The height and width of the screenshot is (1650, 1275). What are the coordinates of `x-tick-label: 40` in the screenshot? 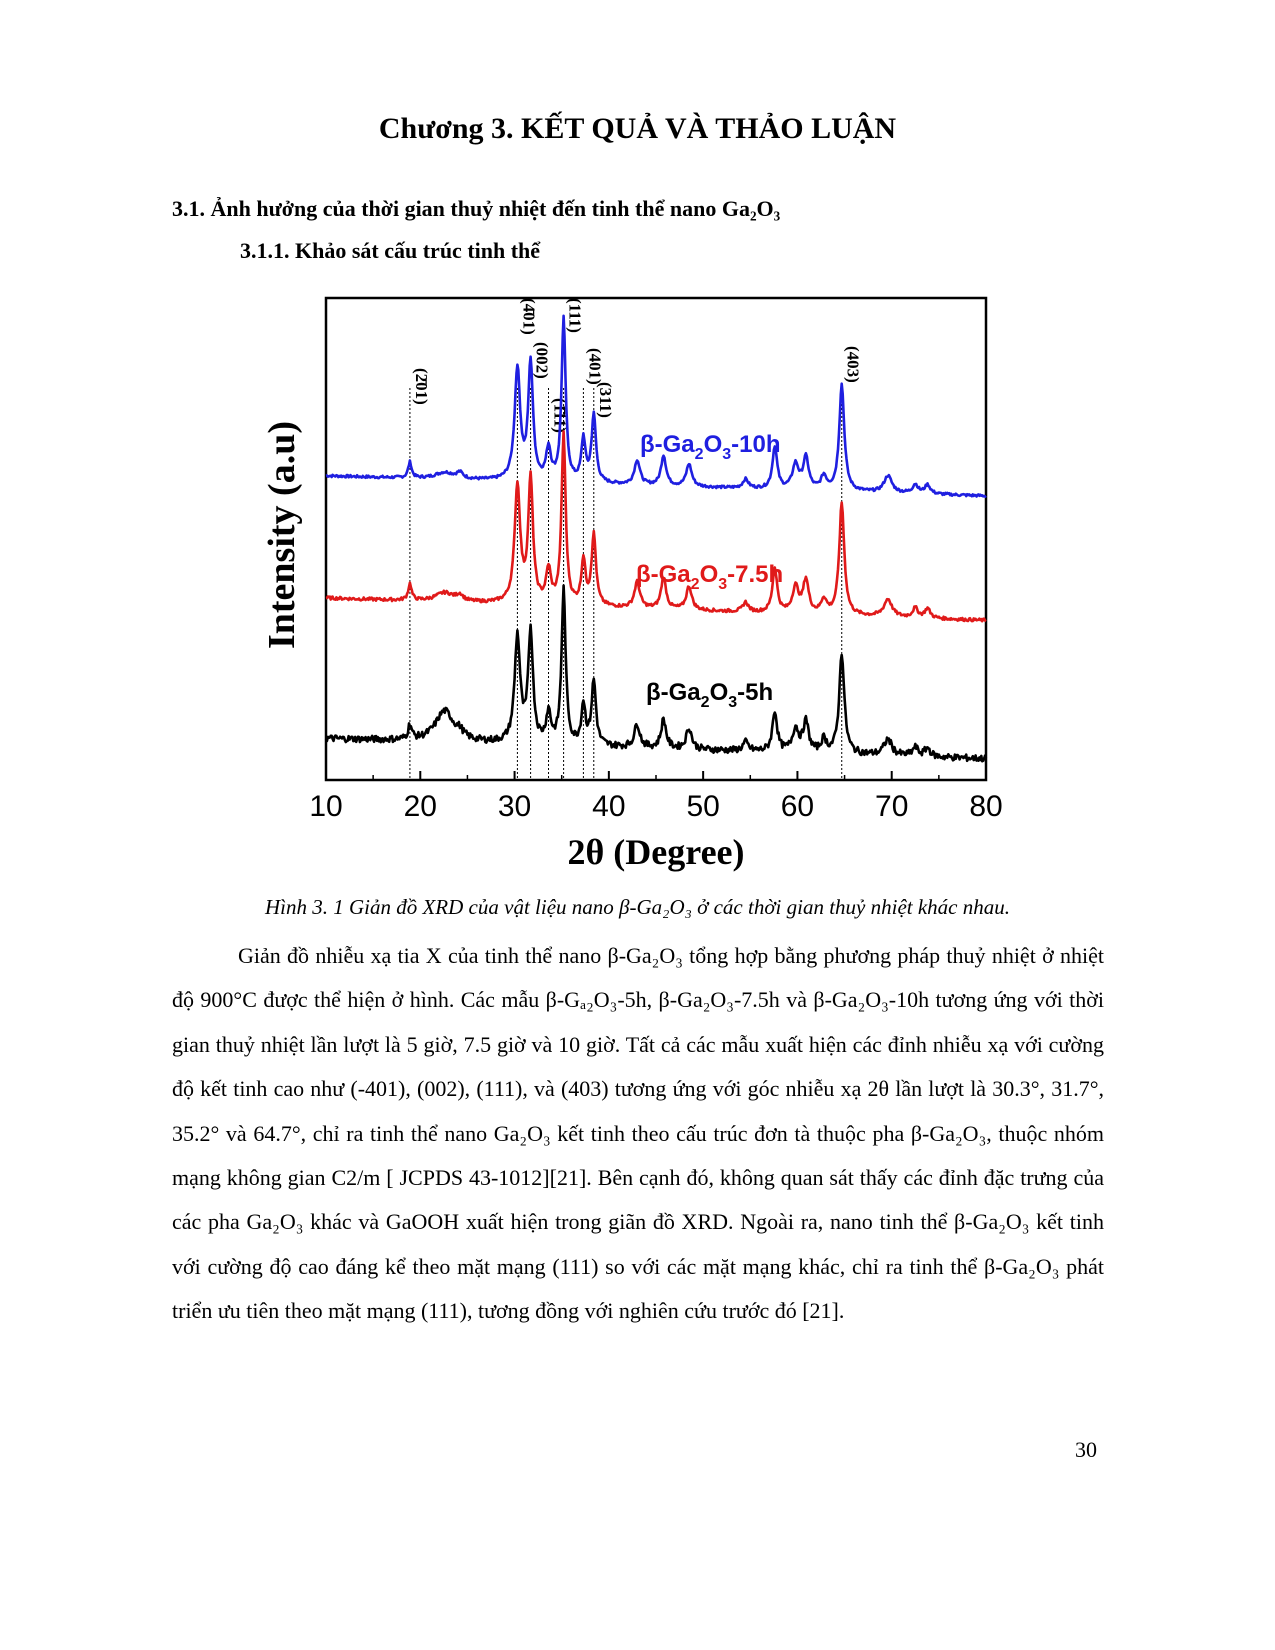 It's located at (608, 806).